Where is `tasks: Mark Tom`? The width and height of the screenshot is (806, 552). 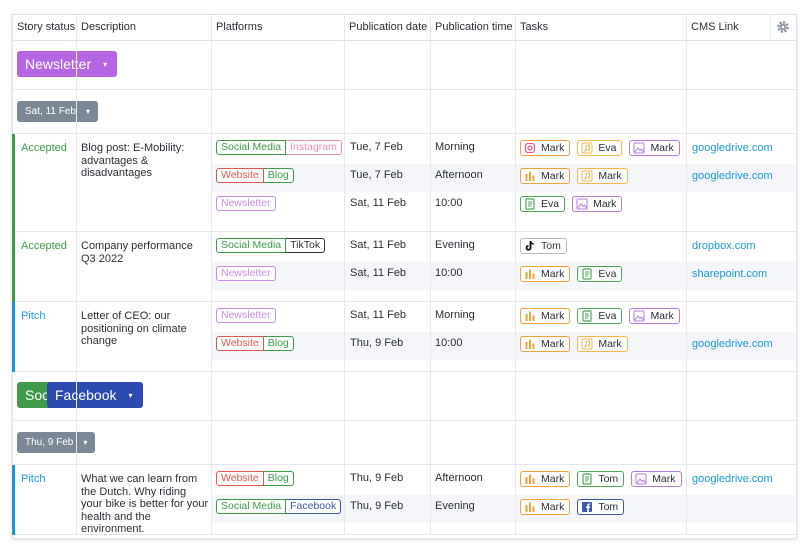 tasks: Mark Tom is located at coordinates (575, 507).